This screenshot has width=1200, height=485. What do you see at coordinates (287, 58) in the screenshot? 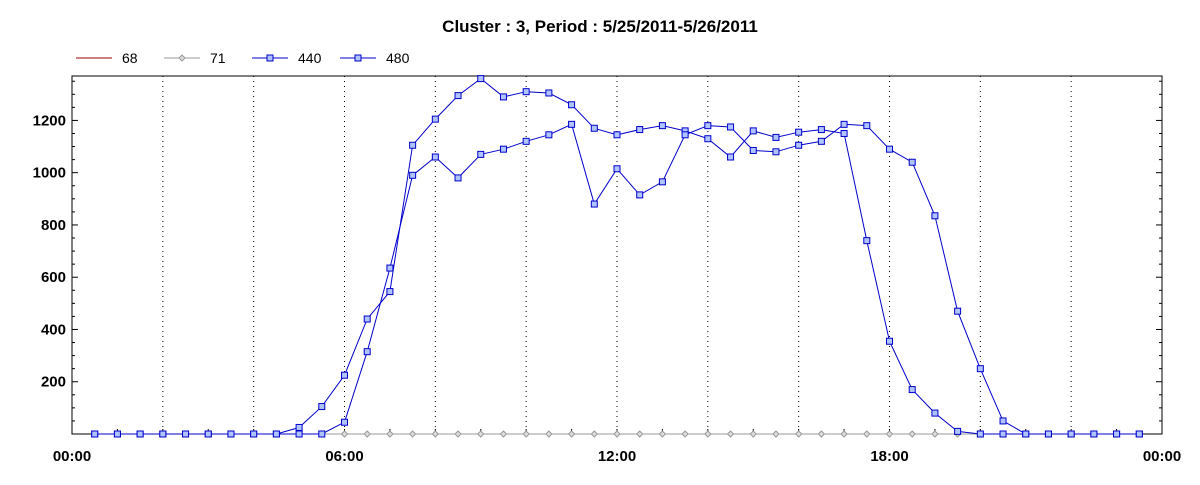
I see `legend-item-440: 440` at bounding box center [287, 58].